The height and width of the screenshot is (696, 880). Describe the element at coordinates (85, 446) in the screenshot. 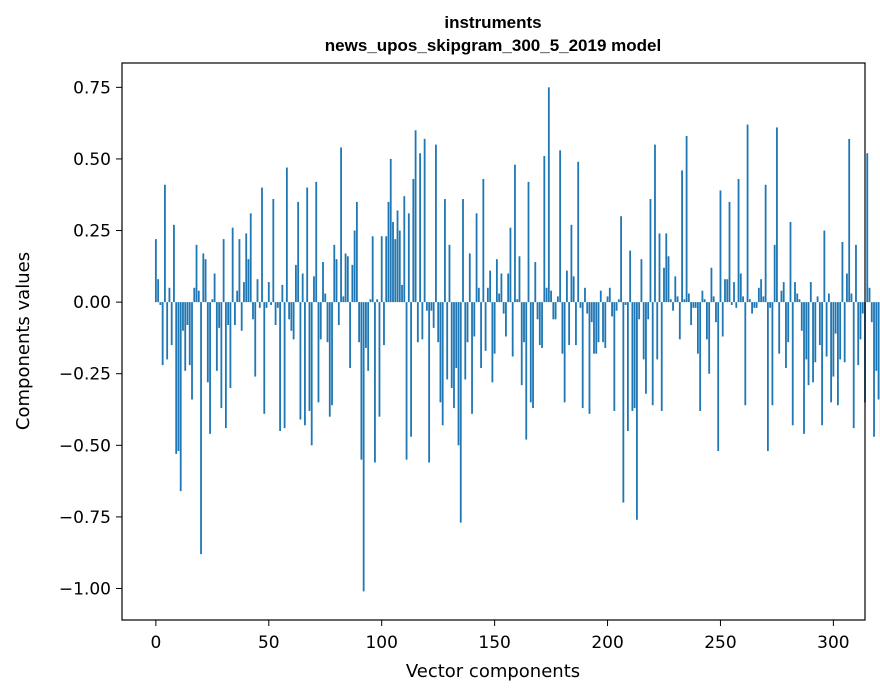

I see `y-tick-label: −0.50` at that location.